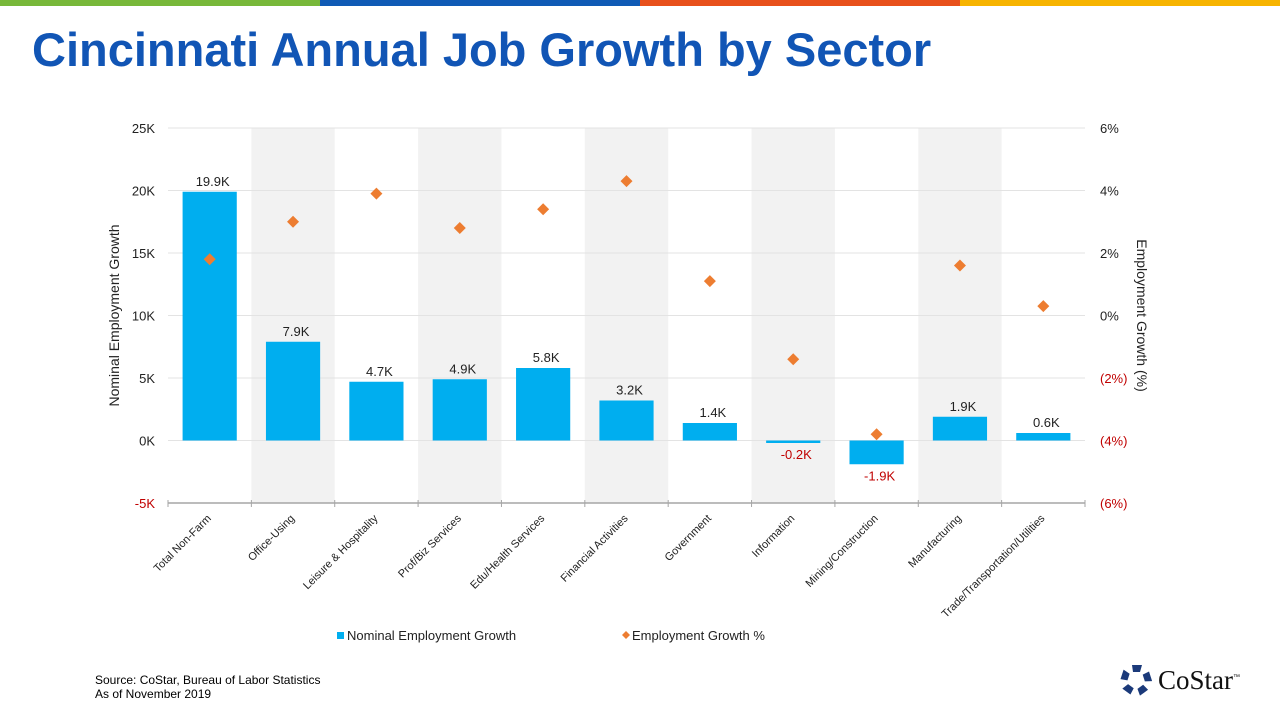  Describe the element at coordinates (698, 635) in the screenshot. I see `legend-label-diamond: Employment Growth %` at that location.